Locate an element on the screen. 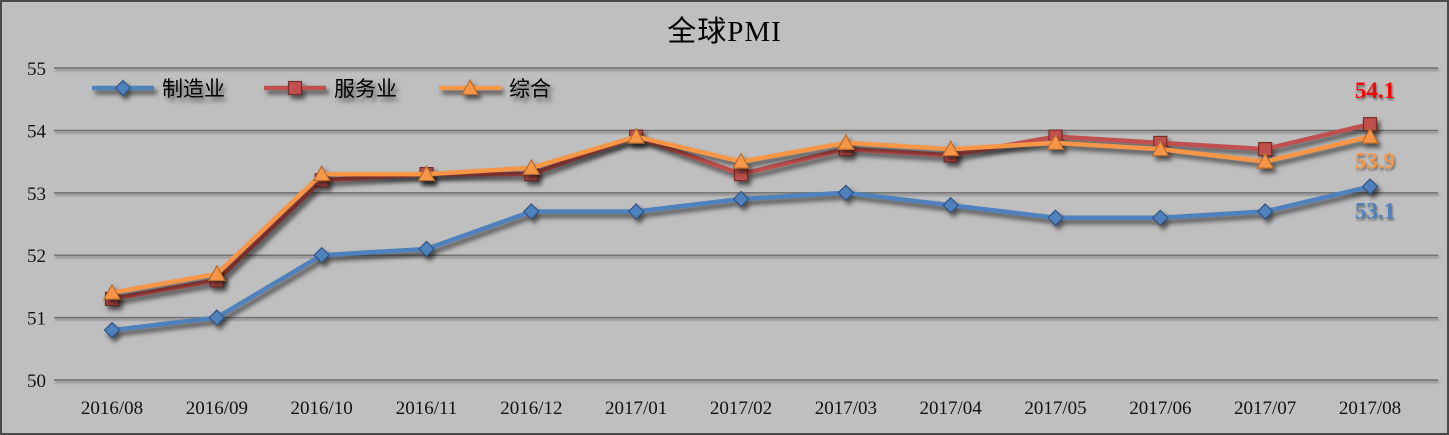 This screenshot has height=435, width=1449. x-axis-label-2: 2016/10 is located at coordinates (322, 408).